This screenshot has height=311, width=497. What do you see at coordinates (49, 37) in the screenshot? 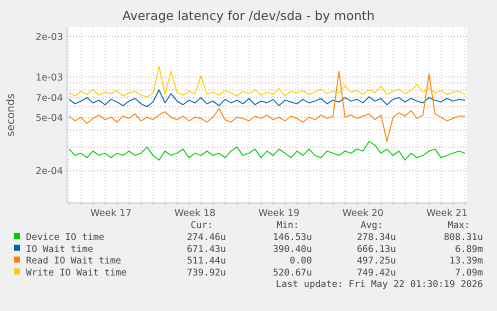
I see `y-tick-label: 2e-03` at bounding box center [49, 37].